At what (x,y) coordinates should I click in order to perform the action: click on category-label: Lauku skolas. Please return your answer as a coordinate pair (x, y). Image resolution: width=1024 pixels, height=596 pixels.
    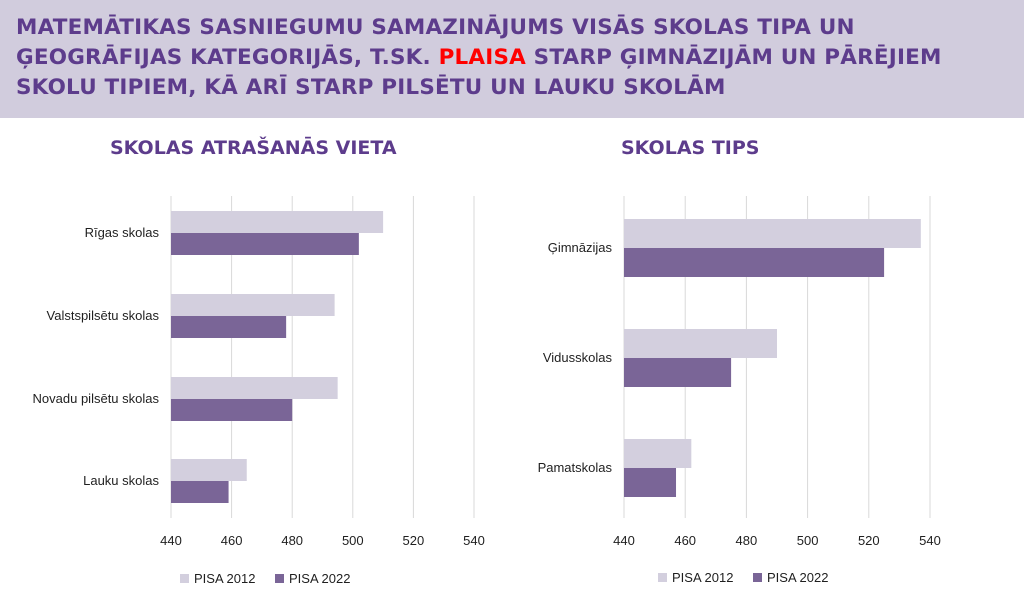
    Looking at the image, I should click on (121, 480).